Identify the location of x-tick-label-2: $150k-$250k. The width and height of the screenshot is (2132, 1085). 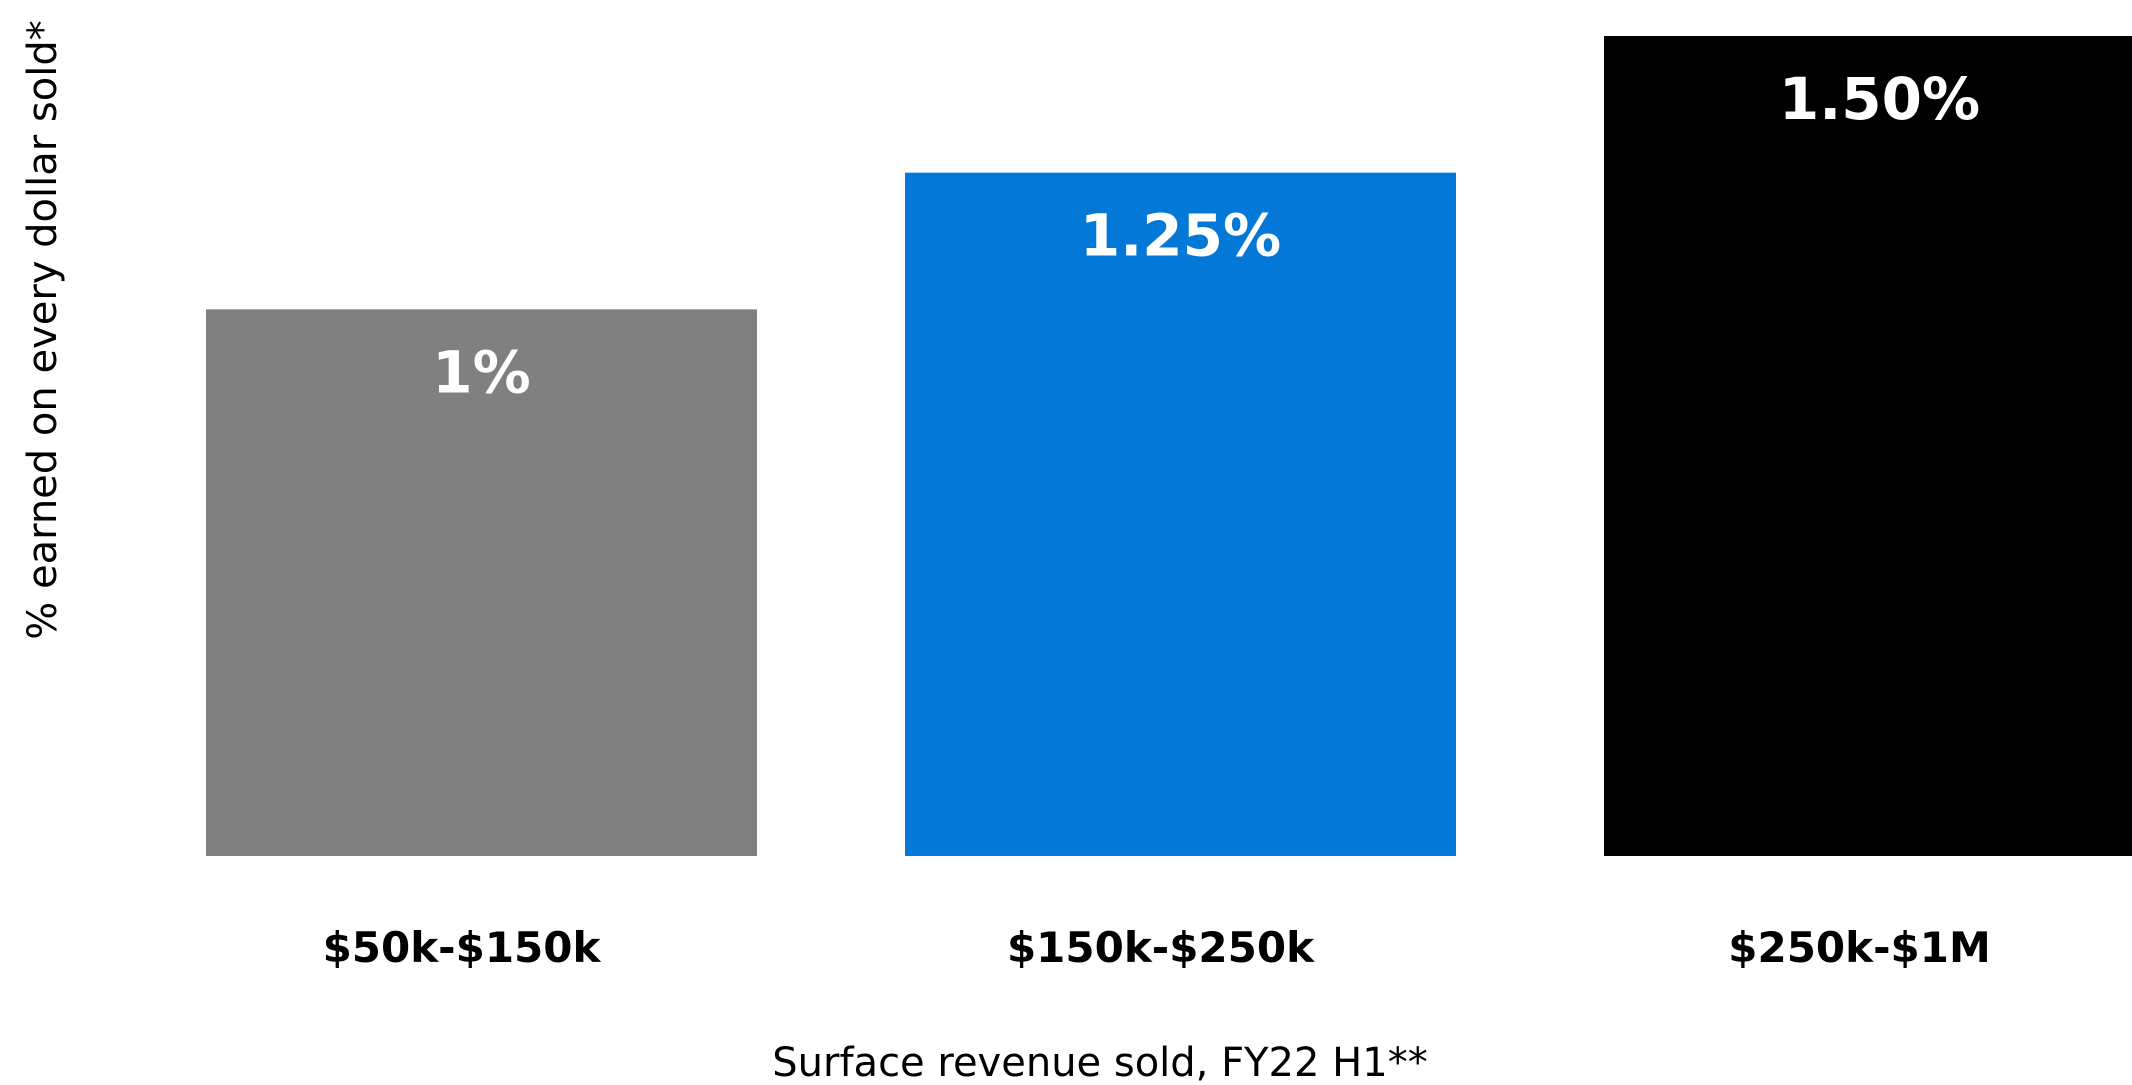
(1161, 947).